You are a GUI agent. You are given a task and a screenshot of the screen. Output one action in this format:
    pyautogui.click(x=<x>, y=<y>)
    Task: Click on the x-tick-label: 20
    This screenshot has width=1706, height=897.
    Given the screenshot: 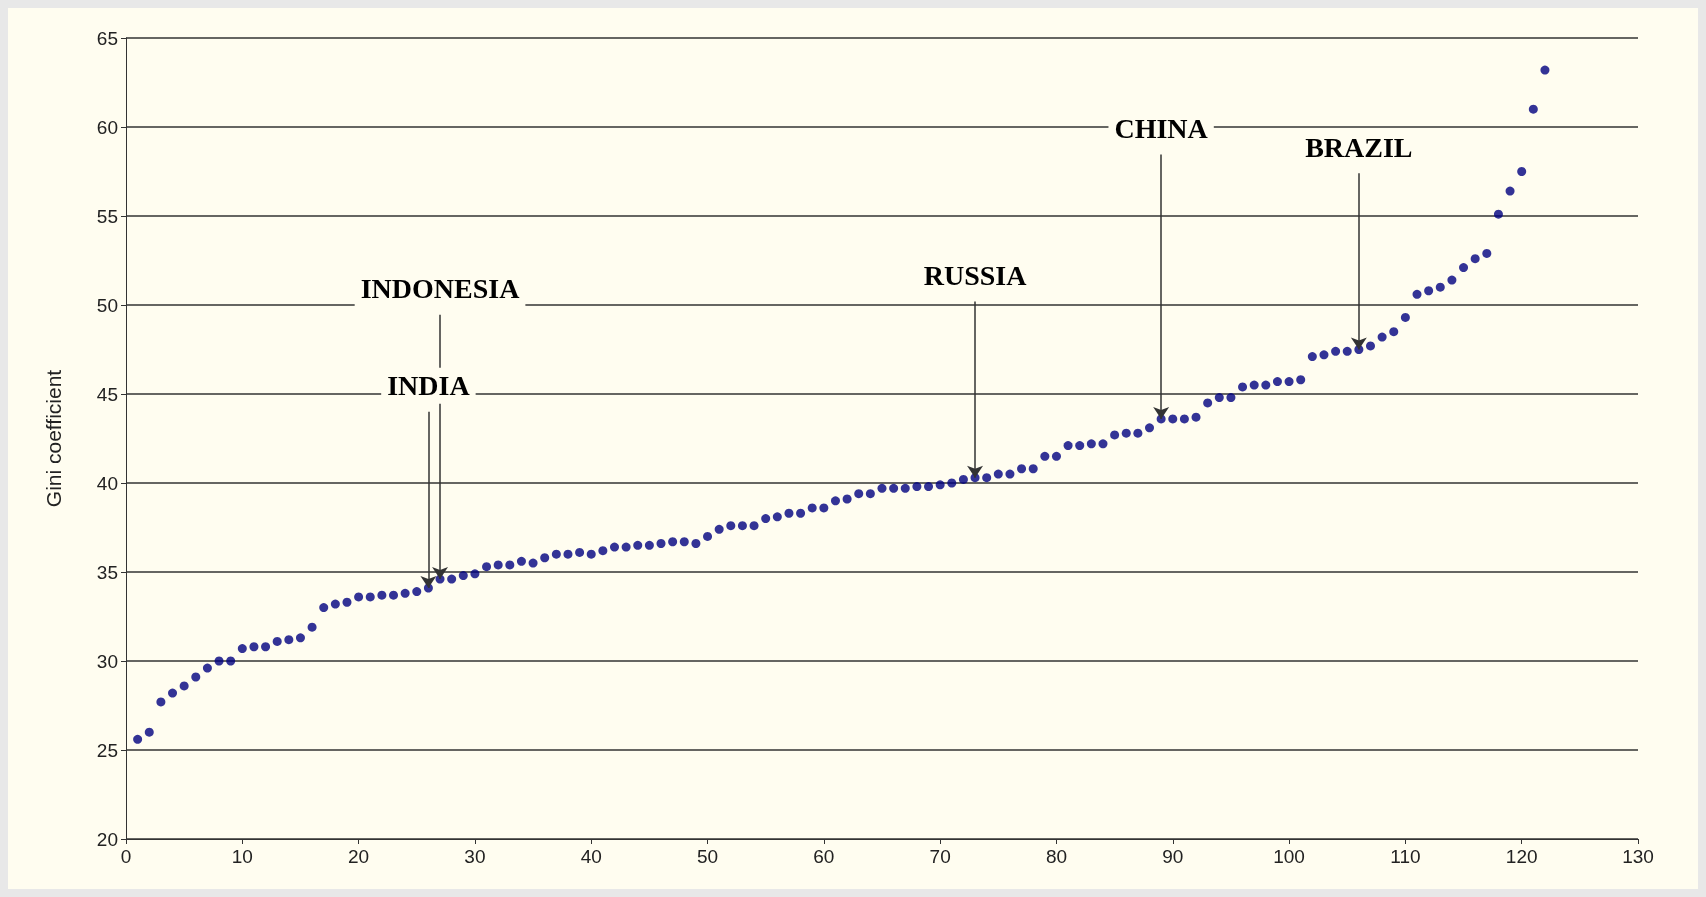 What is the action you would take?
    pyautogui.click(x=359, y=856)
    